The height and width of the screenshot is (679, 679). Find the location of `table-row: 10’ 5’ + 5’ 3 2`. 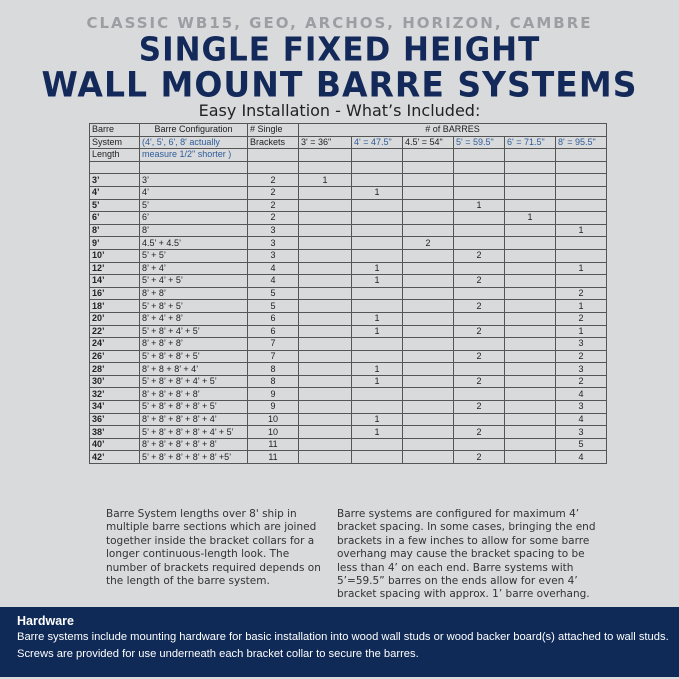

table-row: 10’ 5’ + 5’ 3 2 is located at coordinates (348, 255).